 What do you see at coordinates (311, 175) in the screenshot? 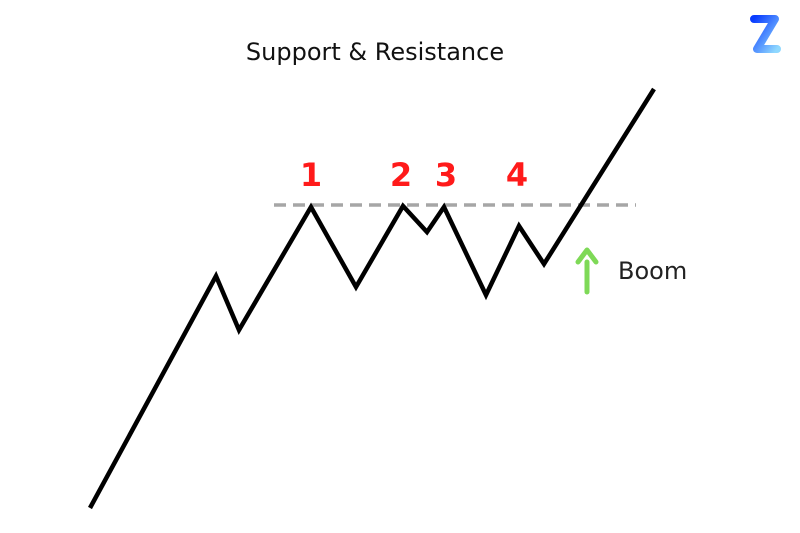
I see `touch-label-1: 1` at bounding box center [311, 175].